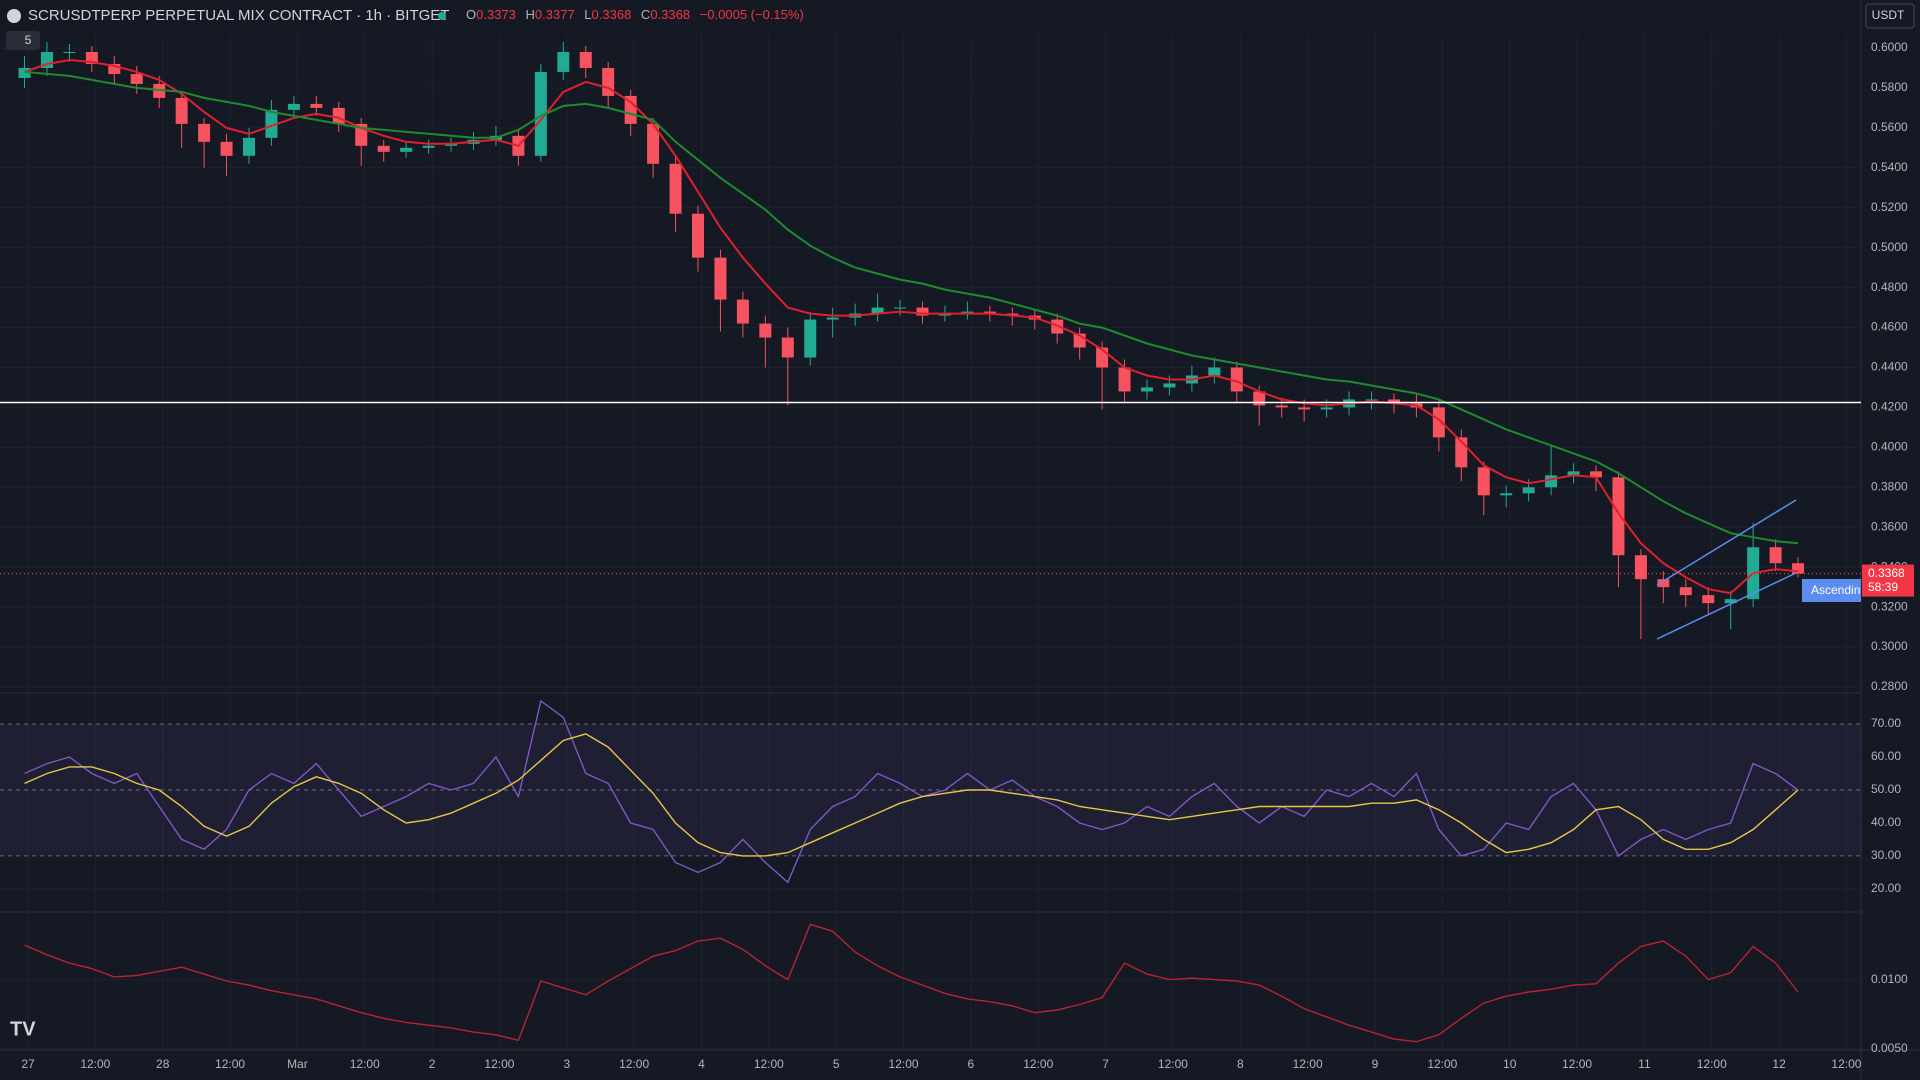 Image resolution: width=1920 pixels, height=1080 pixels. I want to click on y-tick-label: 0.5800, so click(1889, 87).